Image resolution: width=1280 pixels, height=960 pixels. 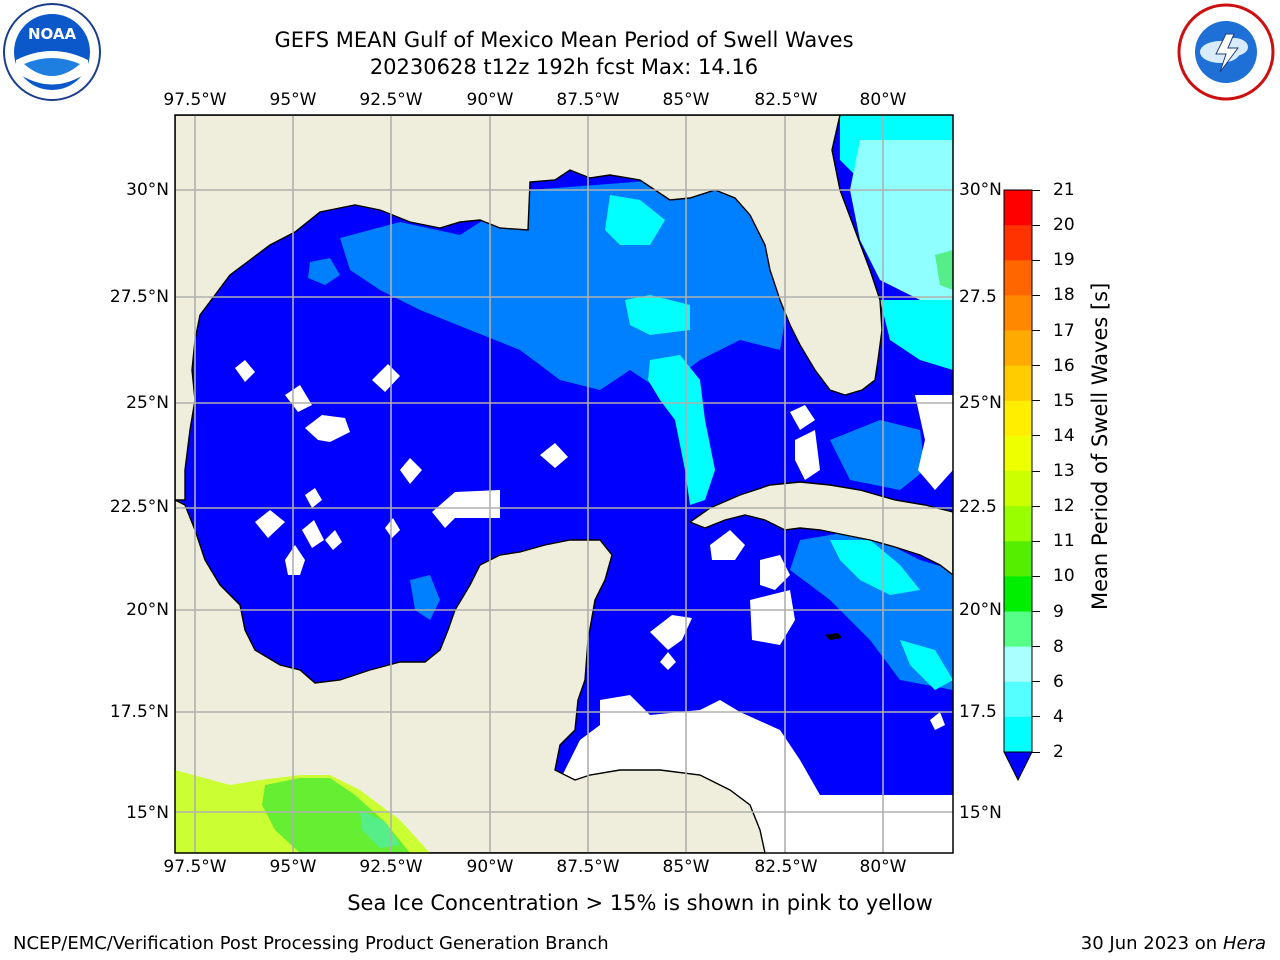 What do you see at coordinates (52, 34) in the screenshot?
I see `noaa-logo-text: NOAA` at bounding box center [52, 34].